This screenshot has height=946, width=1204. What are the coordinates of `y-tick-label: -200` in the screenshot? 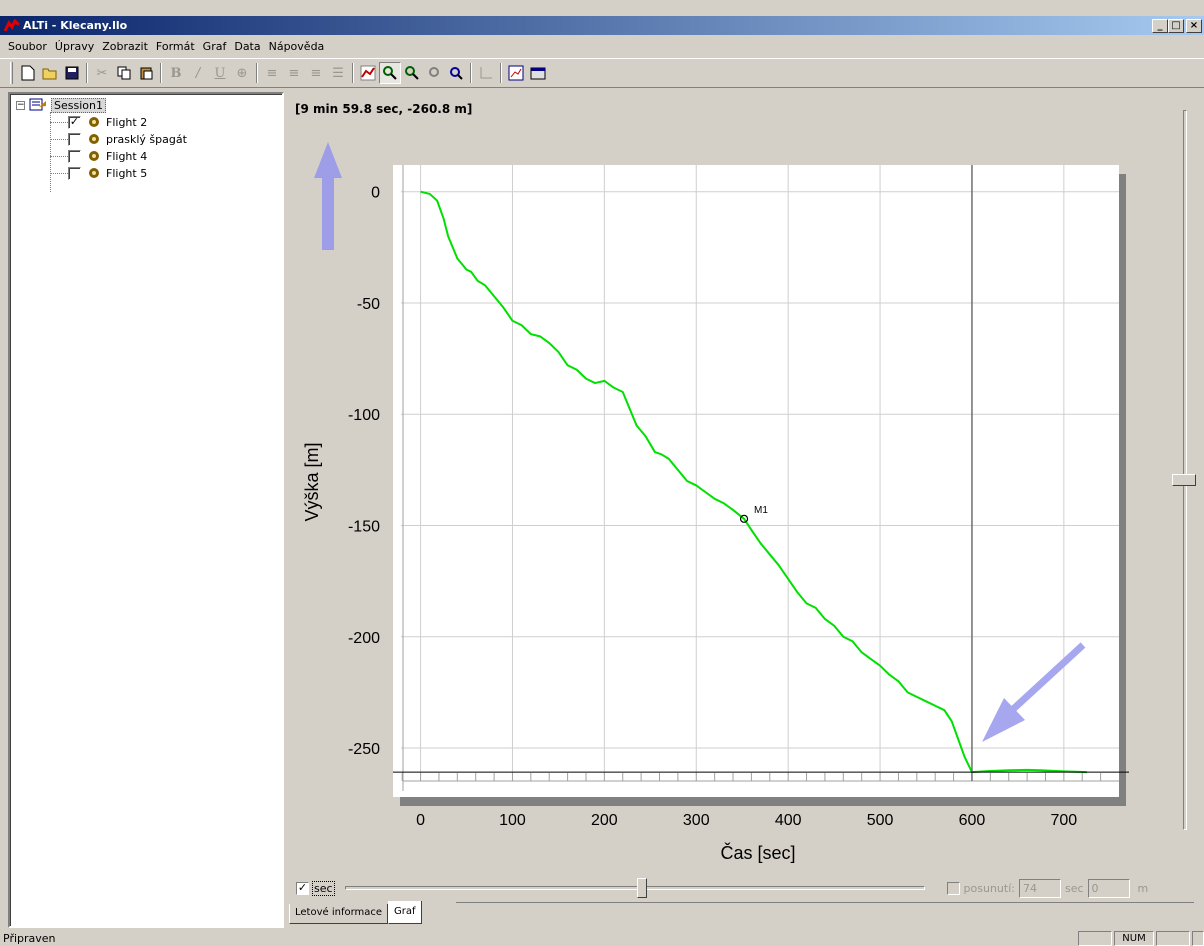 It's located at (364, 638).